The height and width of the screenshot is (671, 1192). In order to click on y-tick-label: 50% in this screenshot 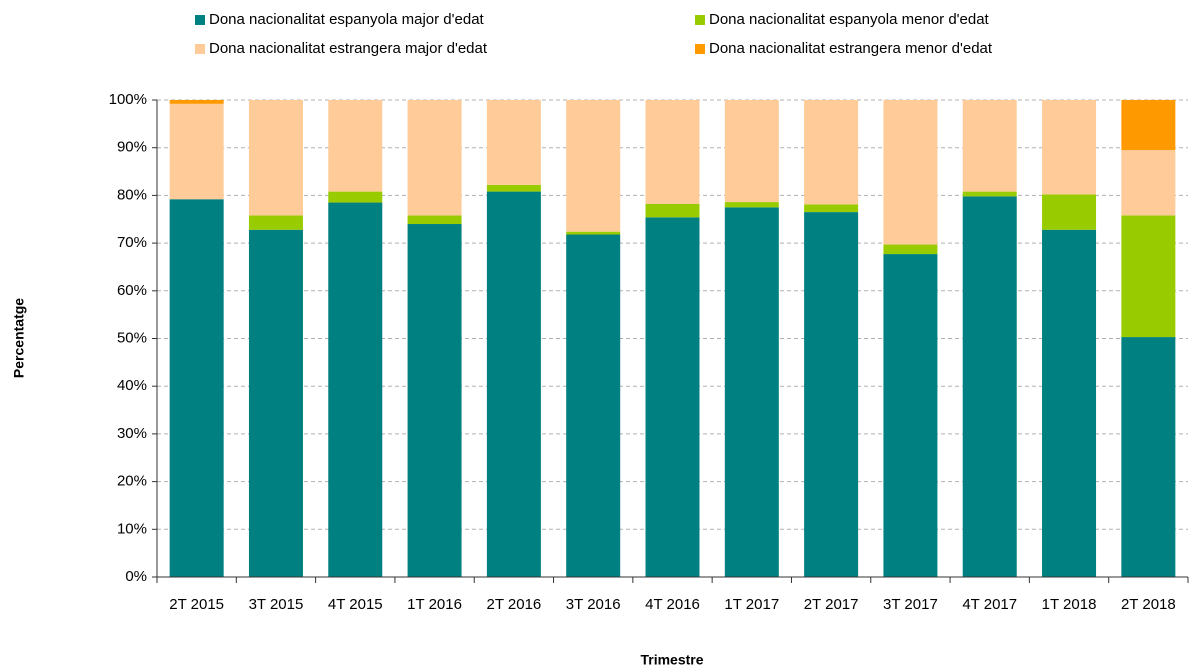, I will do `click(132, 337)`.